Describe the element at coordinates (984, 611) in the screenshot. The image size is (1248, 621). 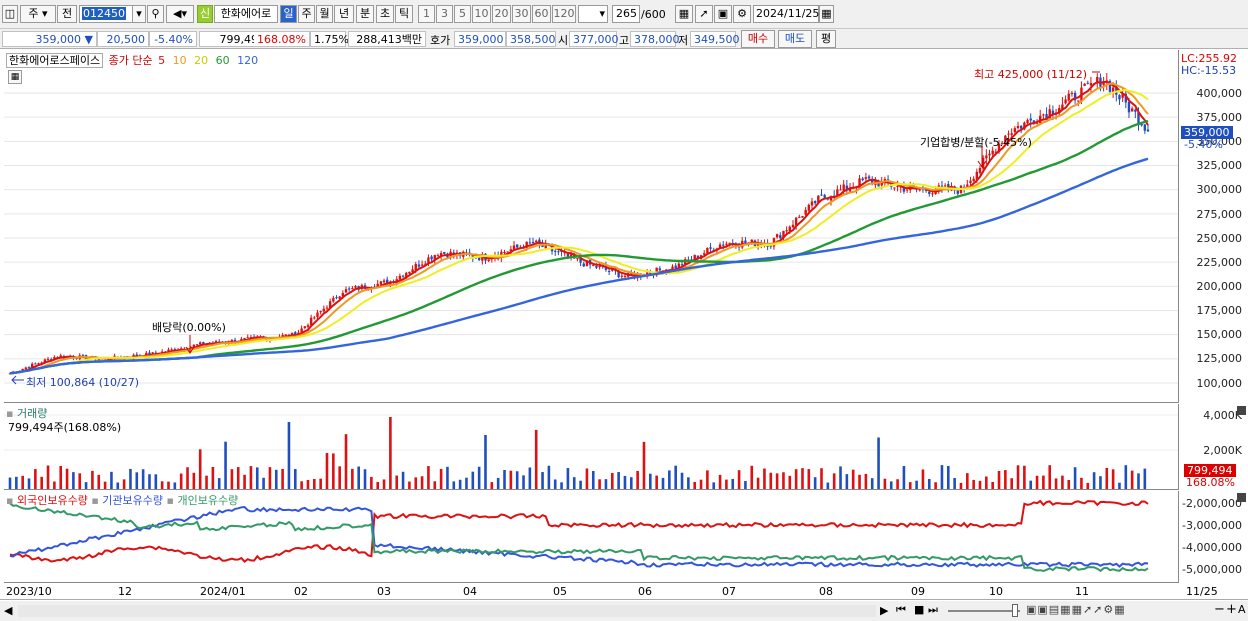
I see `zoom-slider` at that location.